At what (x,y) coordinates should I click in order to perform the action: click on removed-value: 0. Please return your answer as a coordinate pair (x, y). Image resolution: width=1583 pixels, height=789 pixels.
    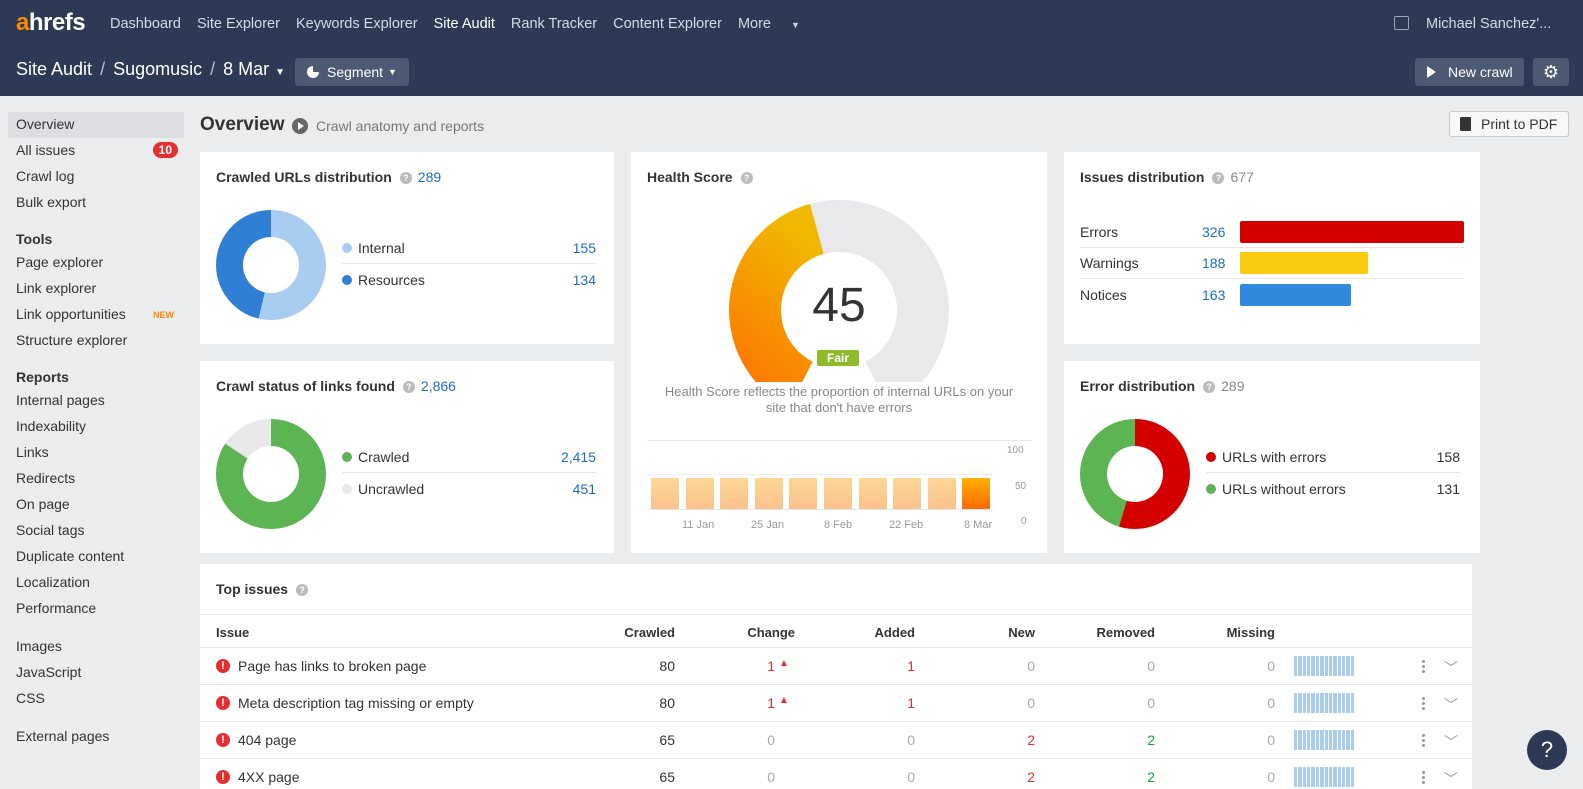
    Looking at the image, I should click on (1151, 703).